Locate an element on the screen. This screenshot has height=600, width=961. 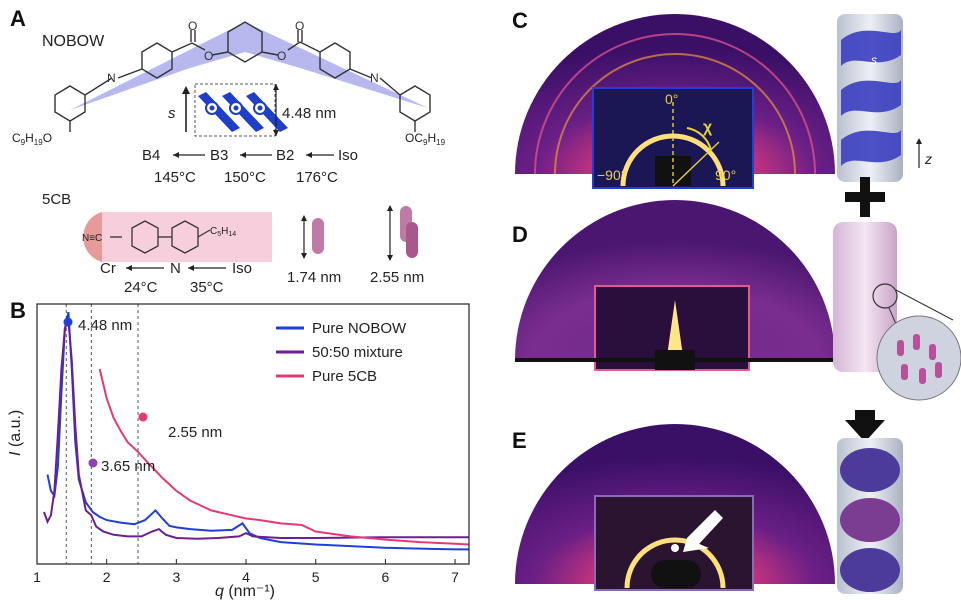
temp-145: 145°C is located at coordinates (175, 177).